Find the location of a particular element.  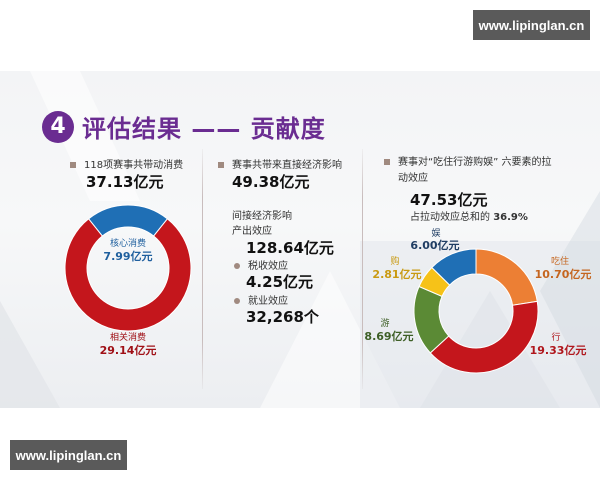

tax-effect-label: 税收效应 is located at coordinates (261, 264).